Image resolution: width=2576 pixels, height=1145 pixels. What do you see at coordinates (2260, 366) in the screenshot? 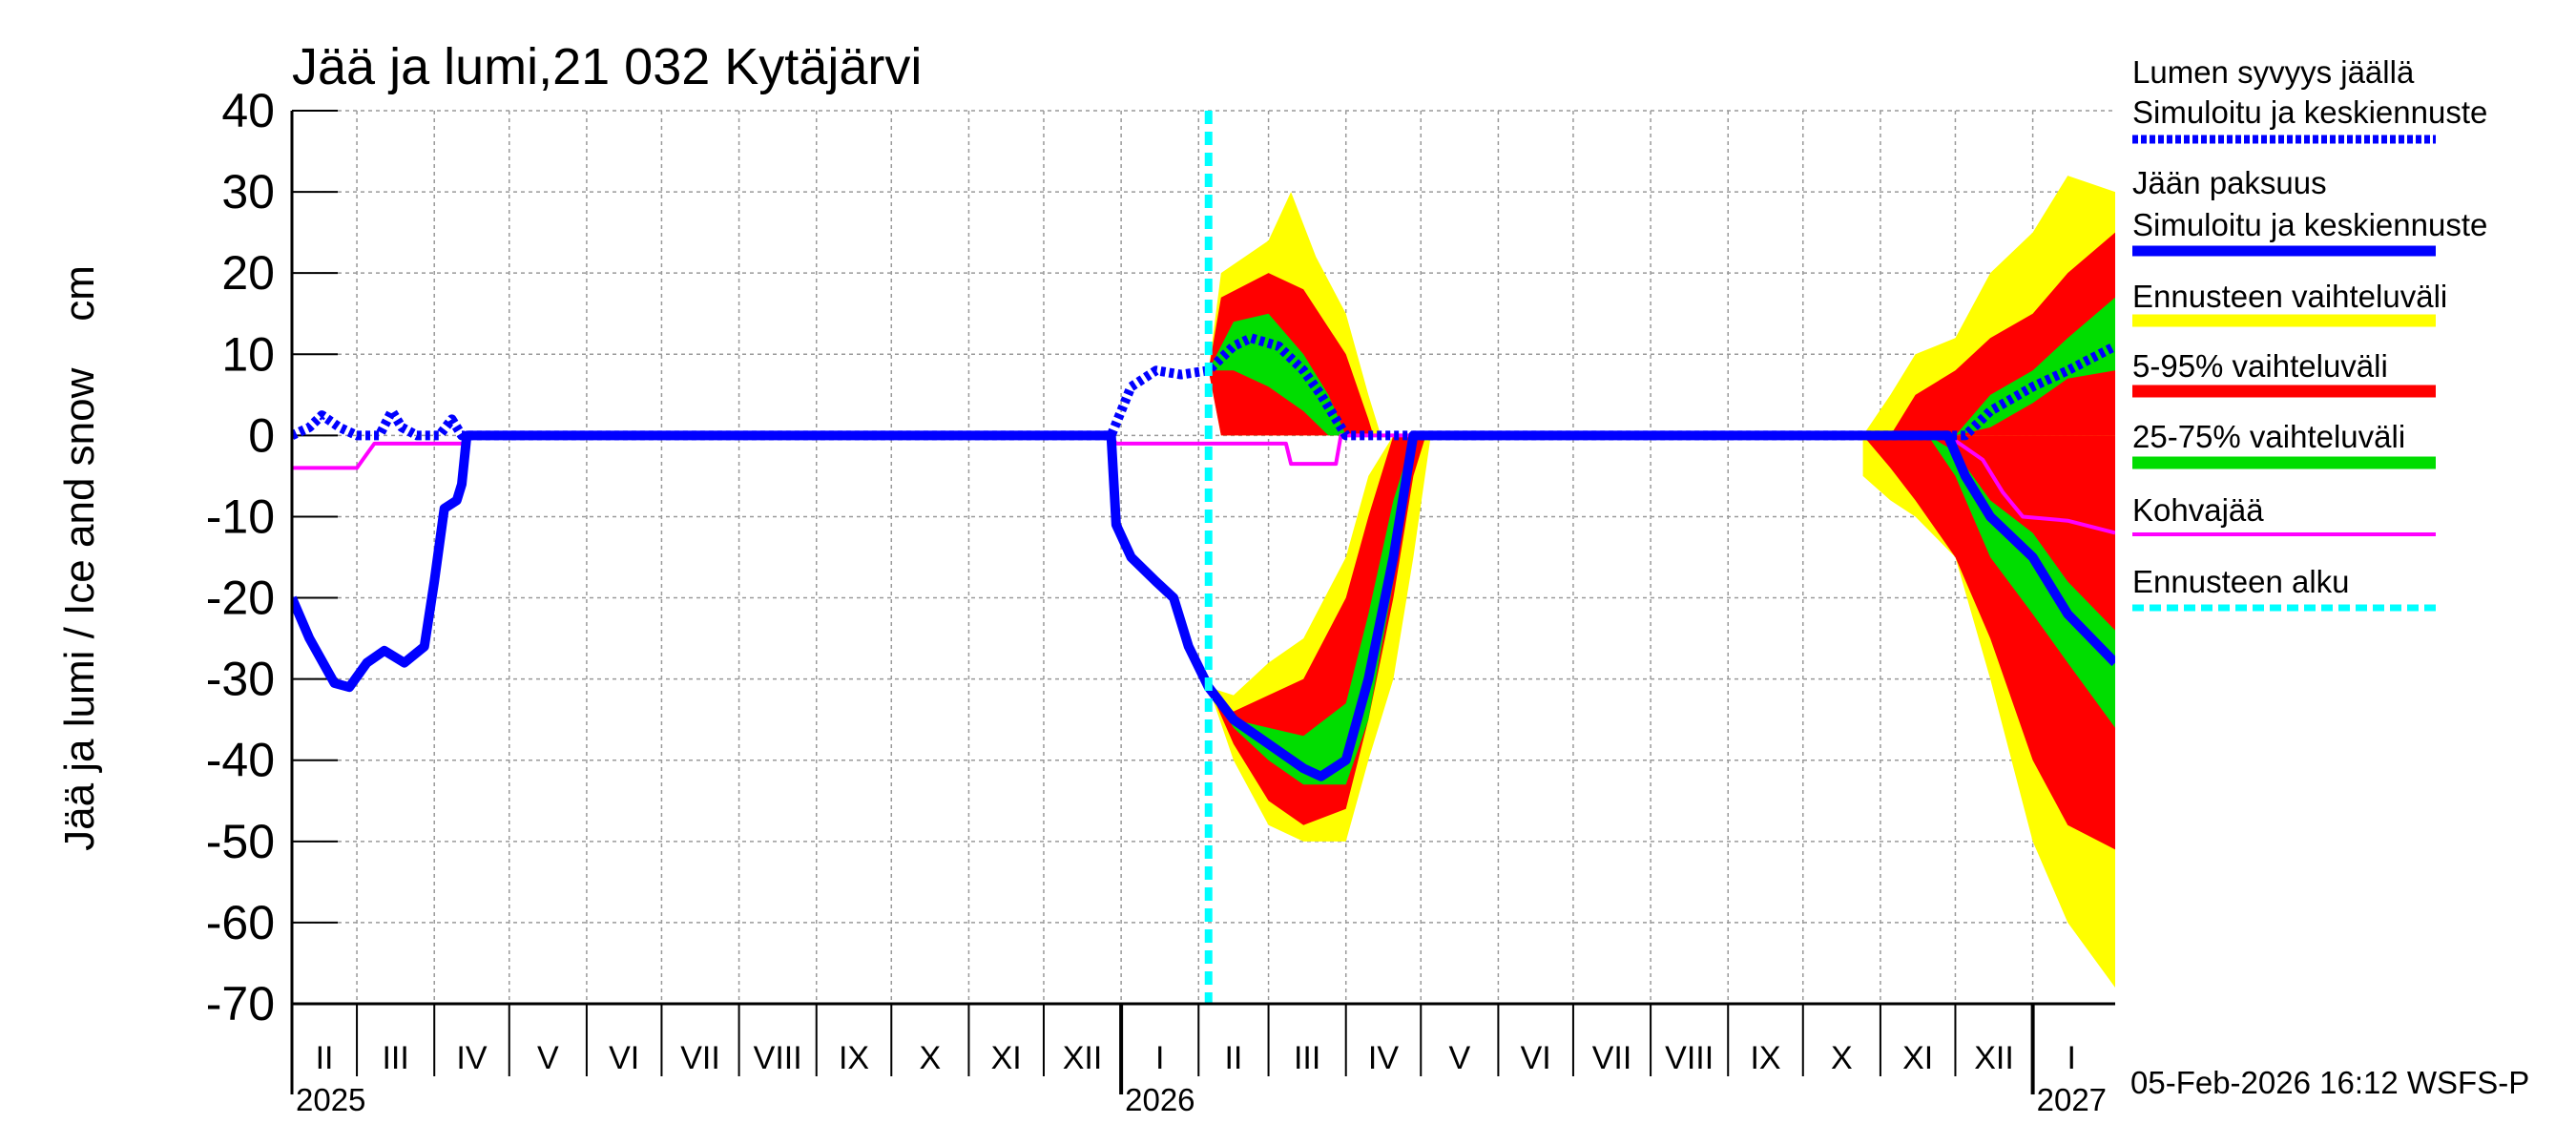
I see `legend-label: 5-95% vaihteluväli` at bounding box center [2260, 366].